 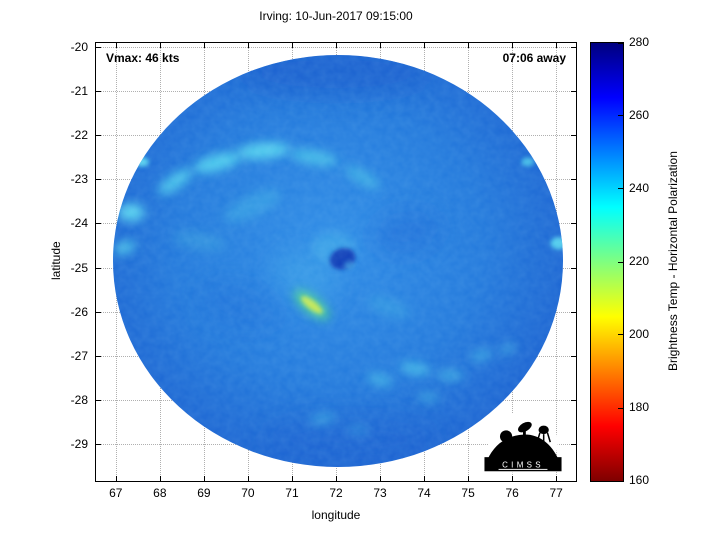 I want to click on logo-underline, so click(x=523, y=469).